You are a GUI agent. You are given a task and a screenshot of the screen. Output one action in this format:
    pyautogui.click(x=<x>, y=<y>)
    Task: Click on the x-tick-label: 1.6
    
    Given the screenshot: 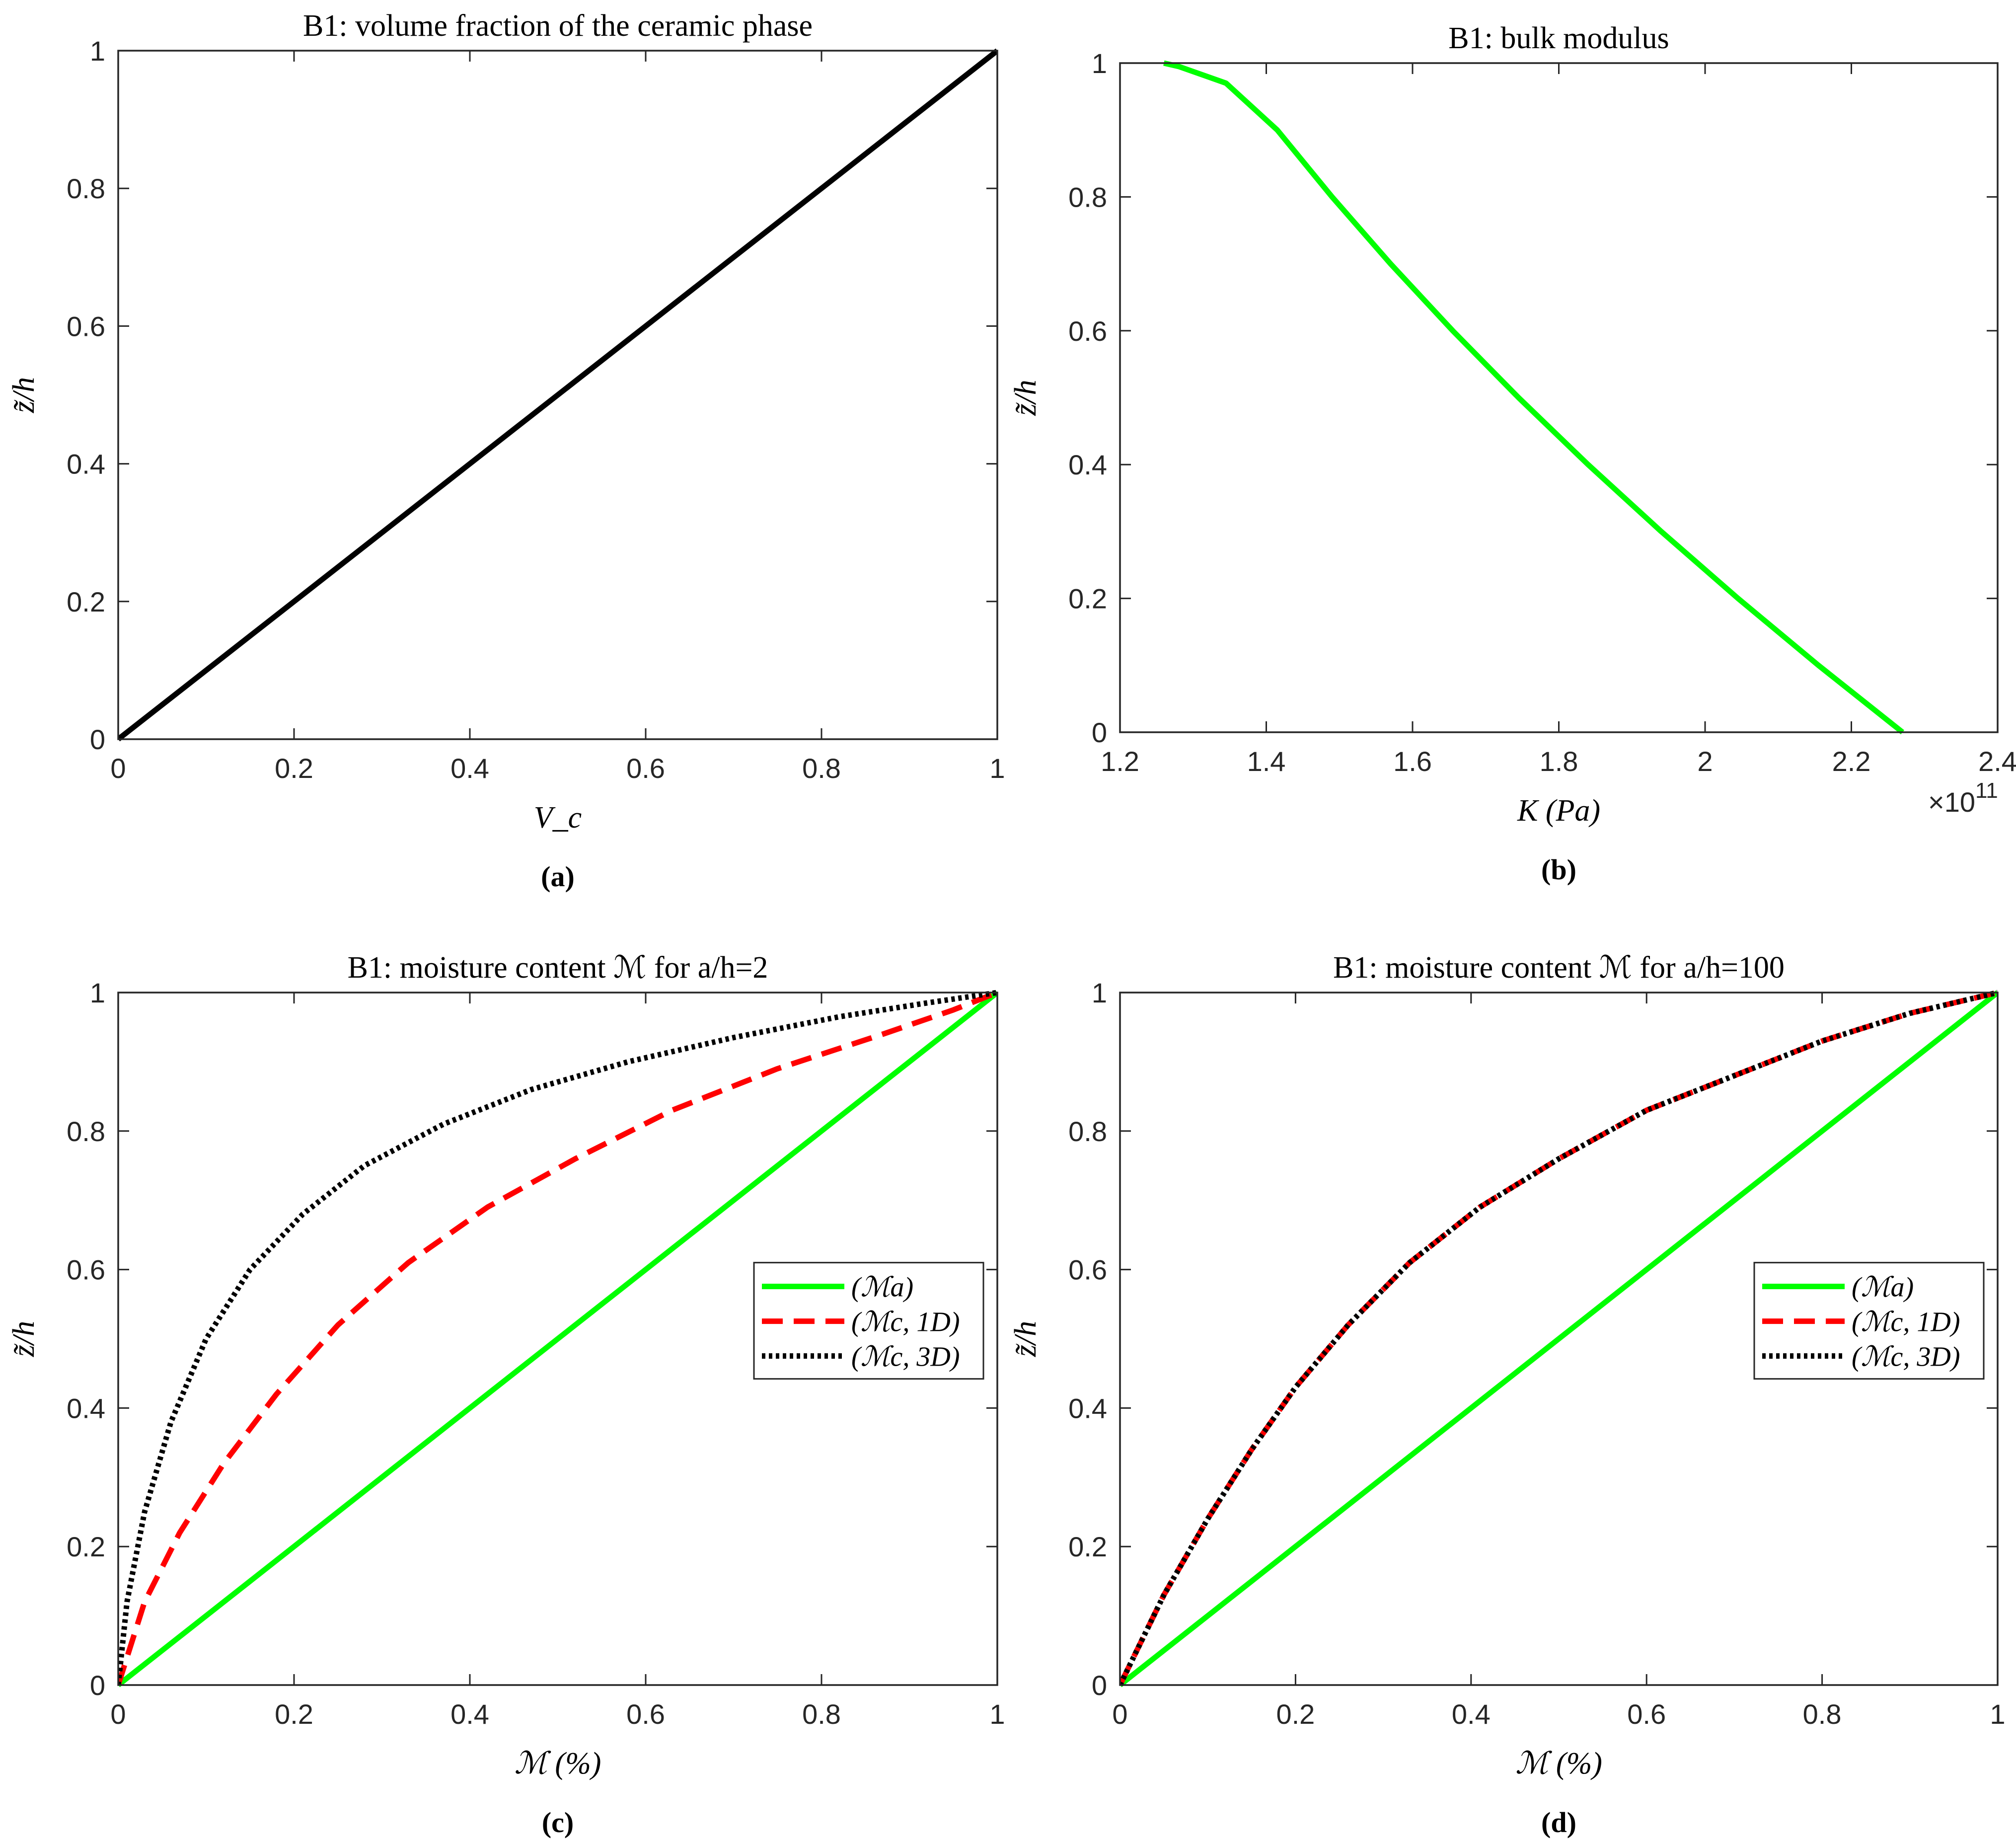 What is the action you would take?
    pyautogui.click(x=1412, y=761)
    